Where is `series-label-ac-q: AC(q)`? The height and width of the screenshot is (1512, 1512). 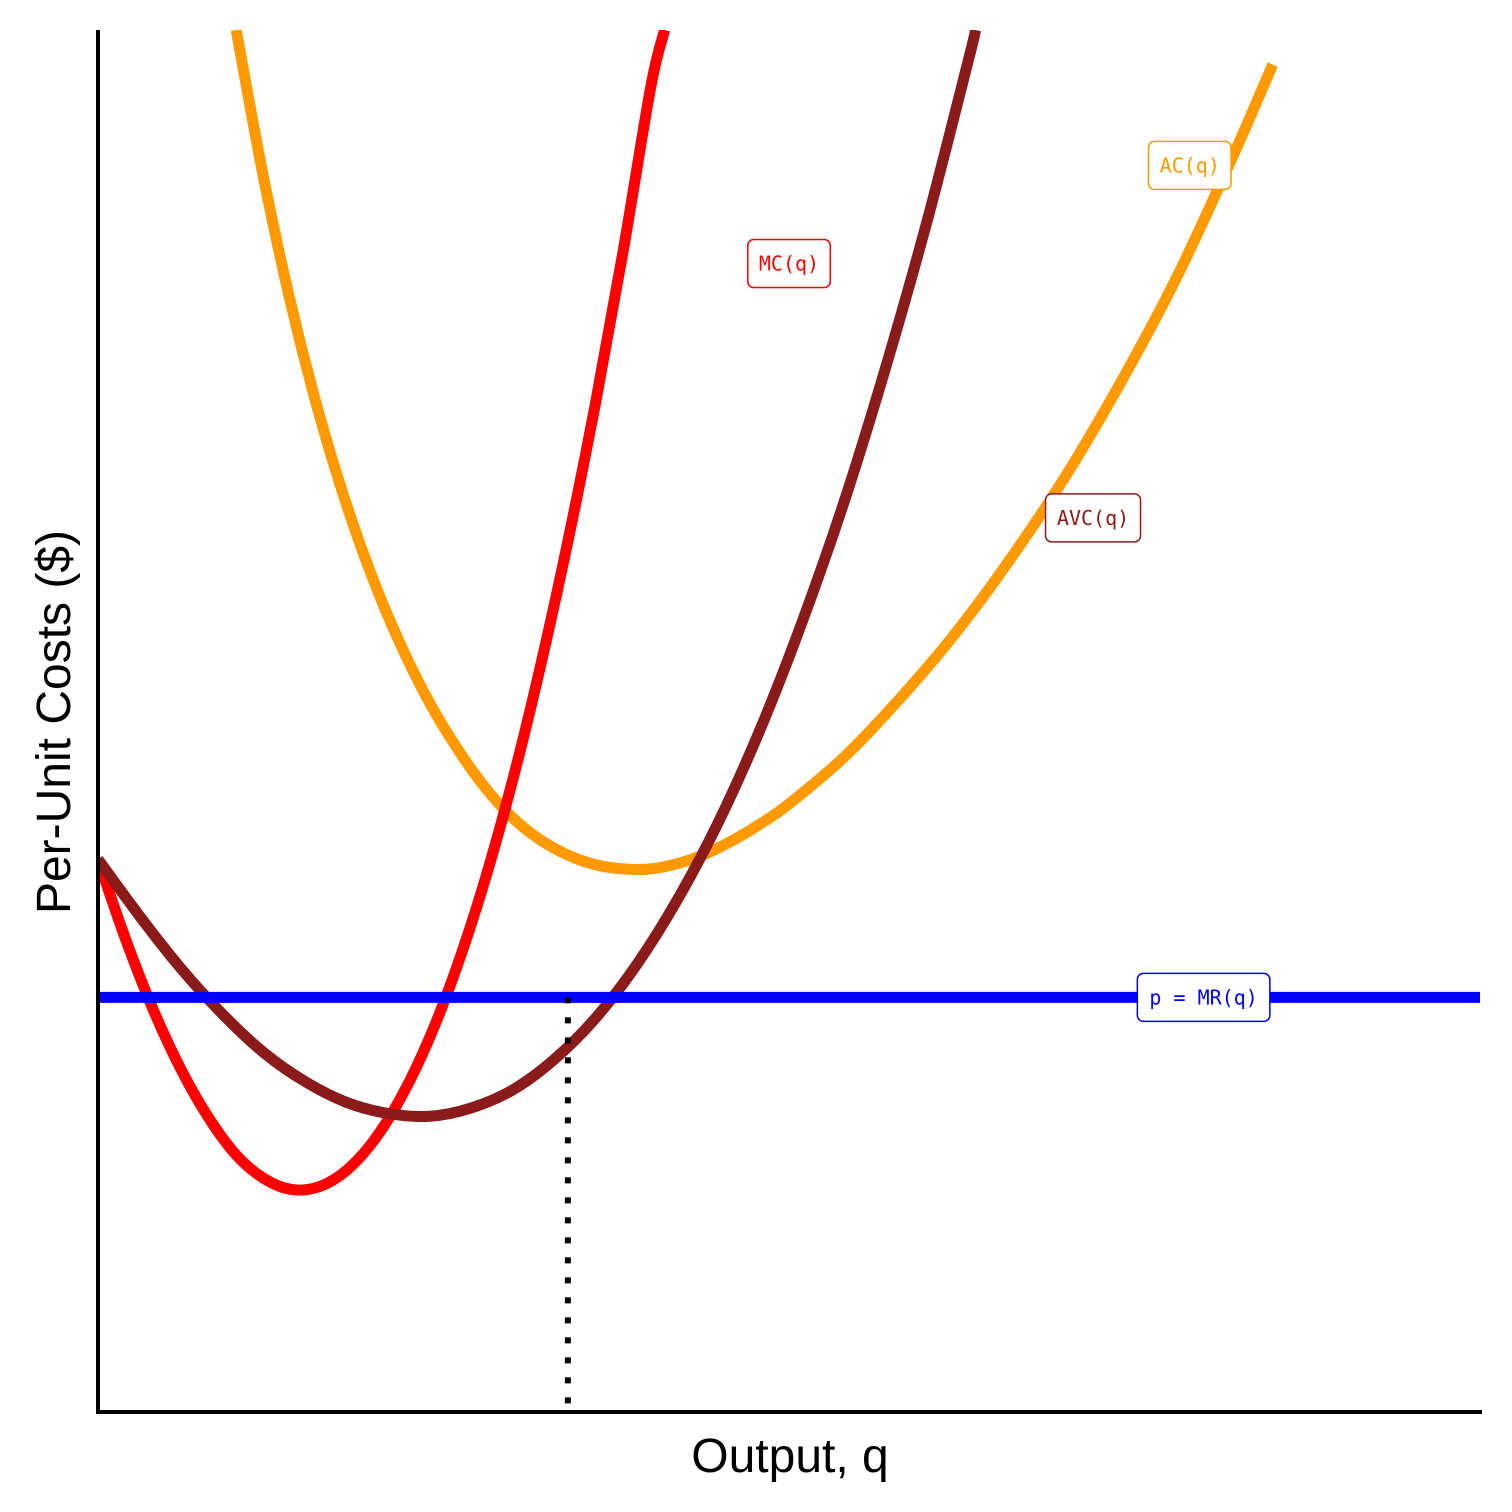
series-label-ac-q: AC(q) is located at coordinates (1189, 165).